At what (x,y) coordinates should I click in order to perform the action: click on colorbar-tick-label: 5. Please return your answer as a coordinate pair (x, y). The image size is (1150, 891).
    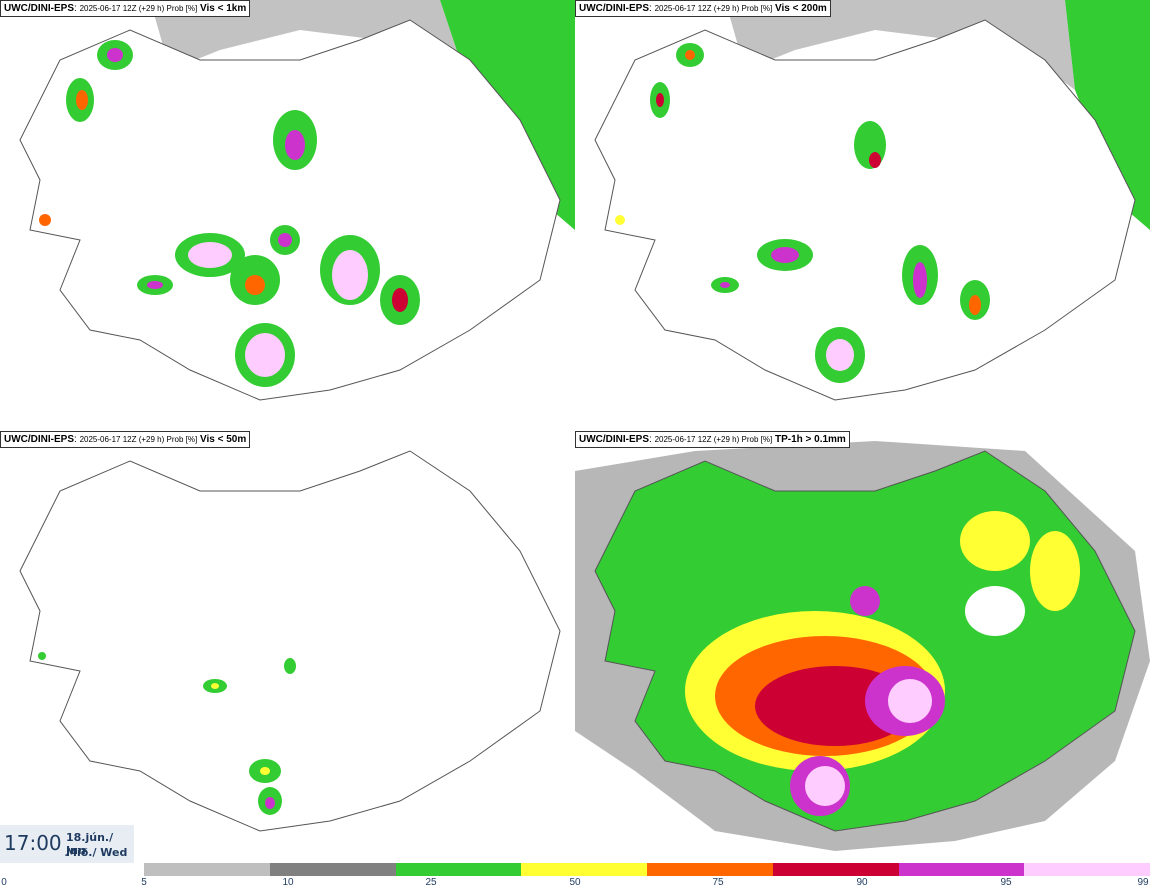
    Looking at the image, I should click on (144, 882).